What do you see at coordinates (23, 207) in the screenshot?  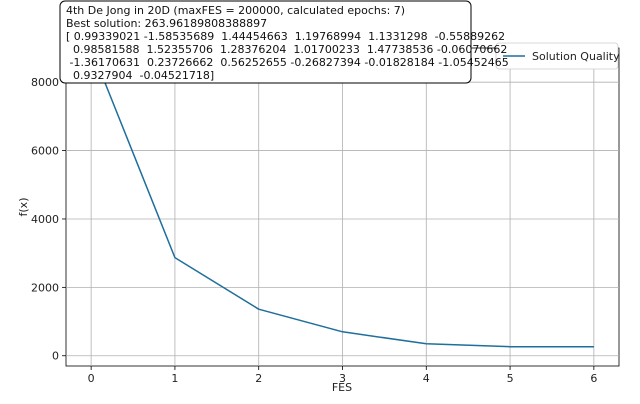 I see `y-axis-label: f(x)` at bounding box center [23, 207].